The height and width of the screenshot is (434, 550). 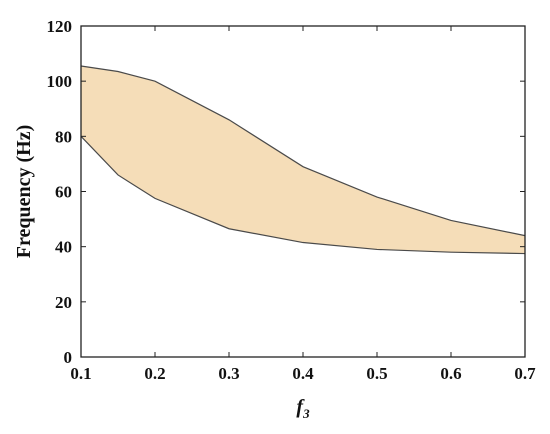 I want to click on x-axis-label: f3, so click(x=303, y=408).